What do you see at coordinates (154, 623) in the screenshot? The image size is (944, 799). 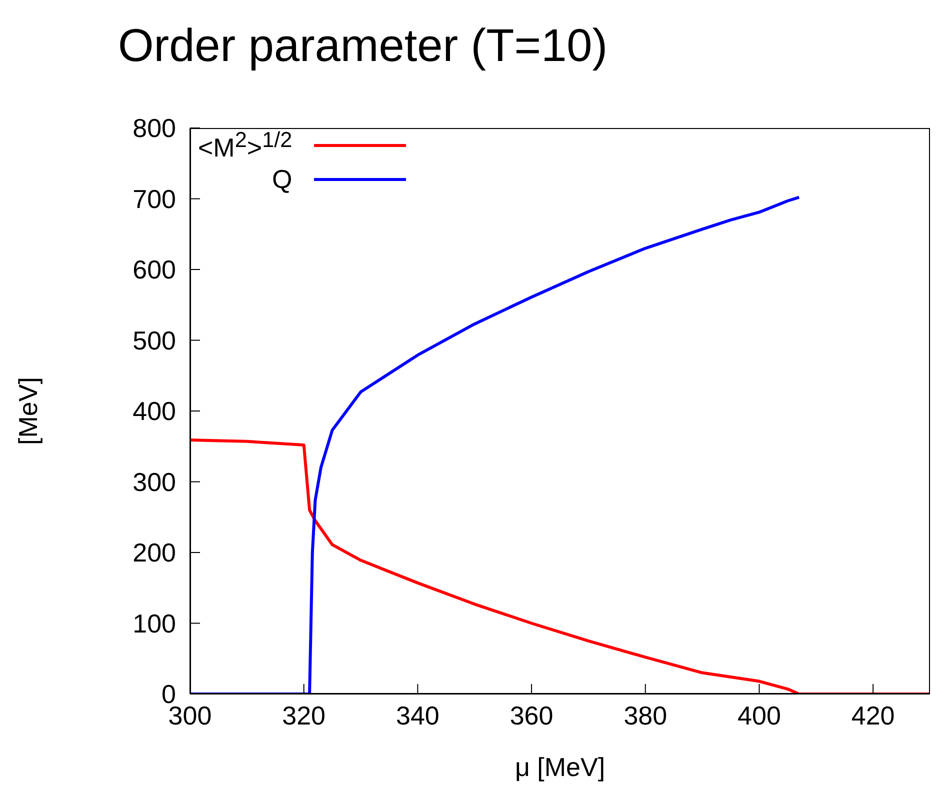 I see `y-tick-label: 100` at bounding box center [154, 623].